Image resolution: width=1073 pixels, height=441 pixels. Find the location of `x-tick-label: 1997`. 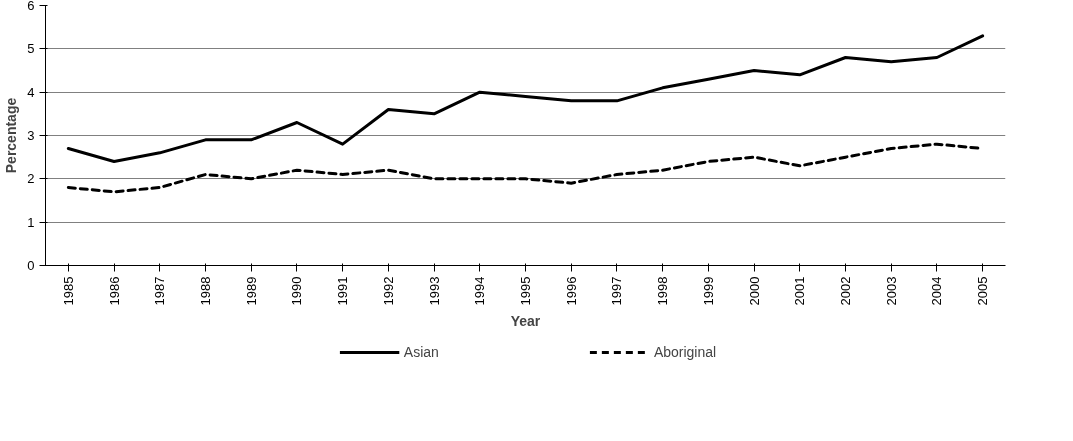

x-tick-label: 1997 is located at coordinates (617, 291).